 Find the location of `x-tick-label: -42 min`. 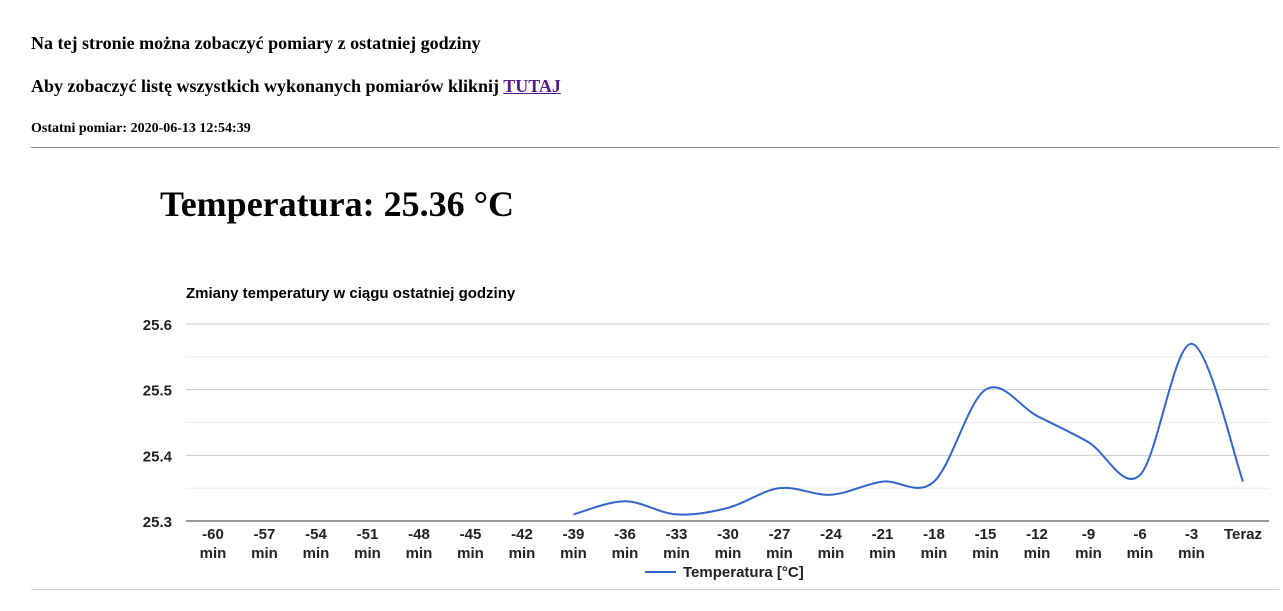

x-tick-label: -42 min is located at coordinates (522, 544).